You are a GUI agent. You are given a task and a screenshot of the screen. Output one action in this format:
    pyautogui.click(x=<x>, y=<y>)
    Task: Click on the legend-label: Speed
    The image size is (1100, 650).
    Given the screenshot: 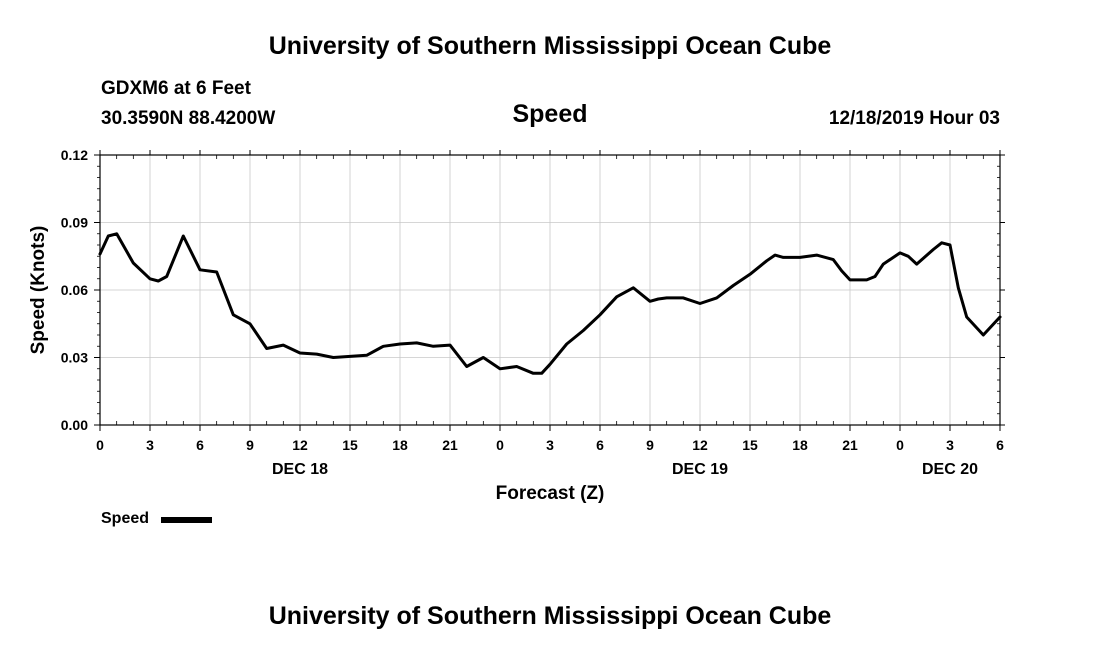 What is the action you would take?
    pyautogui.click(x=125, y=518)
    